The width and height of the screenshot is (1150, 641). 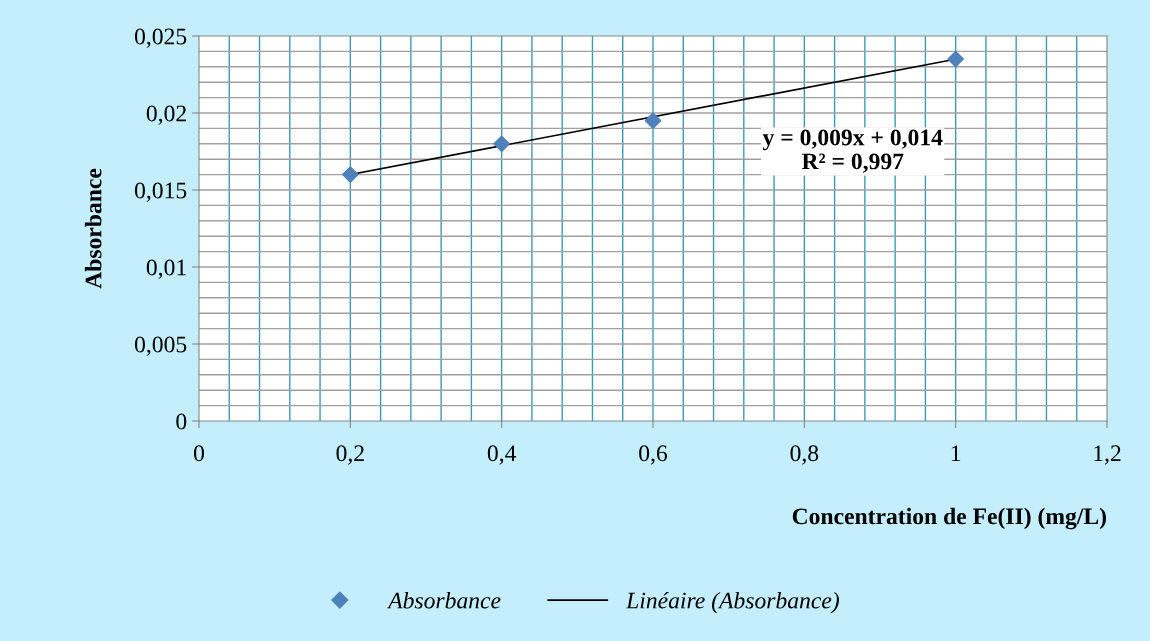 I want to click on x-tick-label: 1, so click(x=956, y=453).